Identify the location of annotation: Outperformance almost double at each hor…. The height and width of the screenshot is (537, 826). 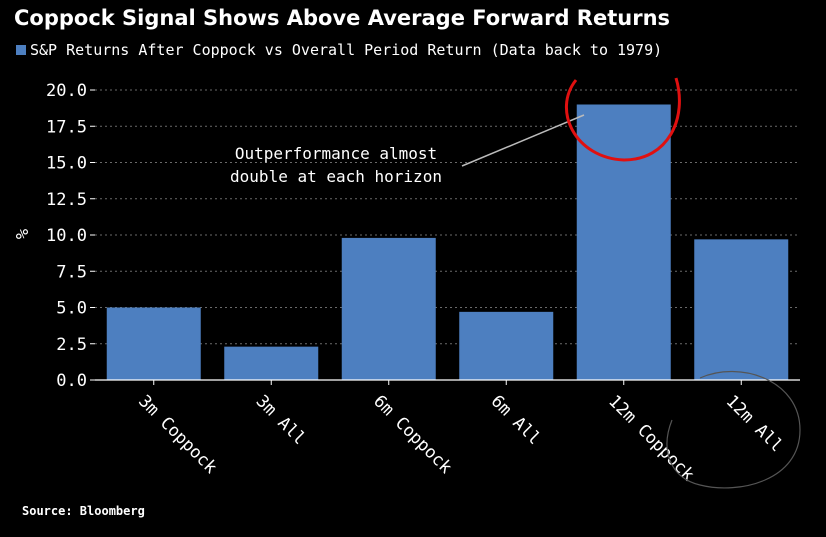
(407, 150).